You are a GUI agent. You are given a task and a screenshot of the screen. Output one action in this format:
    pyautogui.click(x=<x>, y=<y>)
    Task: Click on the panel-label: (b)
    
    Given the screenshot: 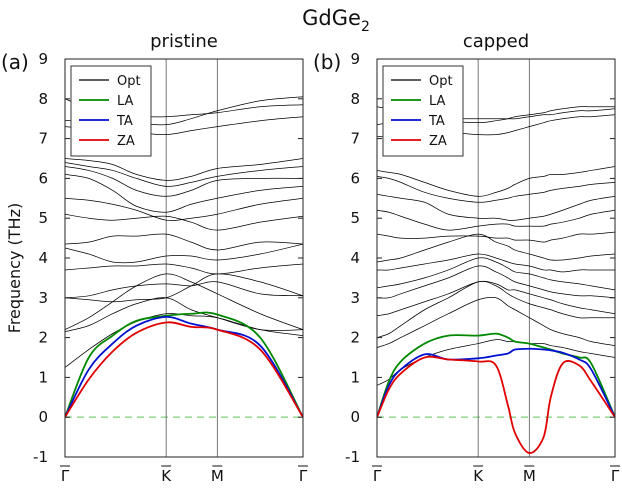 What is the action you would take?
    pyautogui.click(x=327, y=62)
    